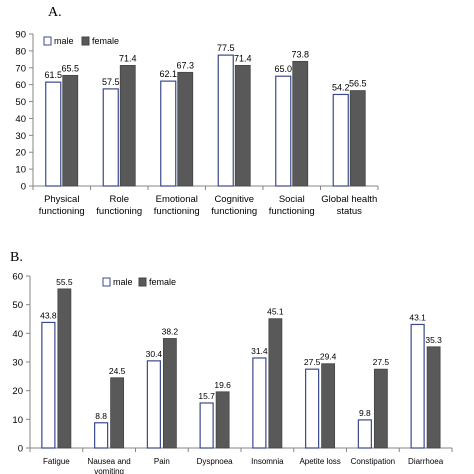 This screenshot has width=474, height=474. Describe the element at coordinates (61, 199) in the screenshot. I see `x-tick-label: Physical` at that location.